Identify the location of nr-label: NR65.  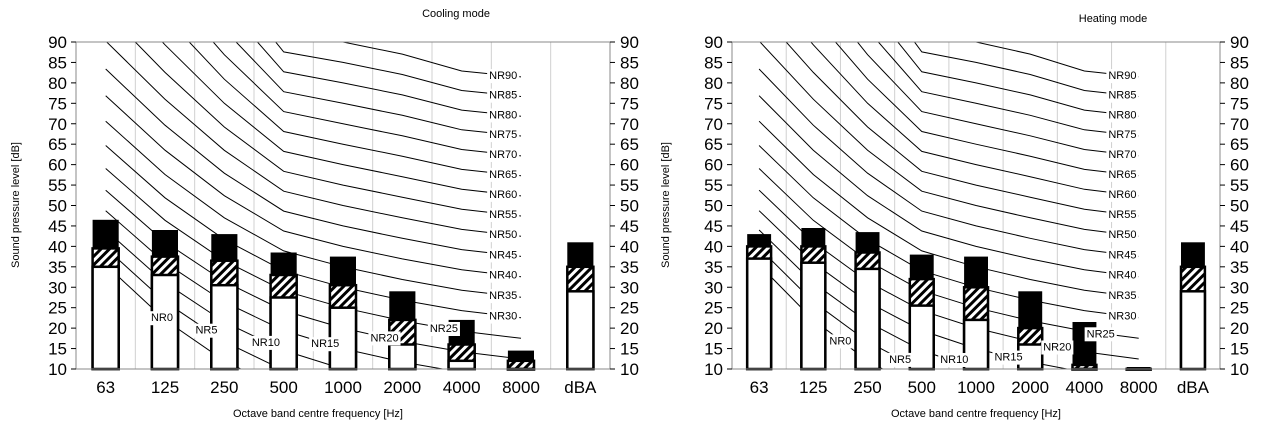
(1122, 175).